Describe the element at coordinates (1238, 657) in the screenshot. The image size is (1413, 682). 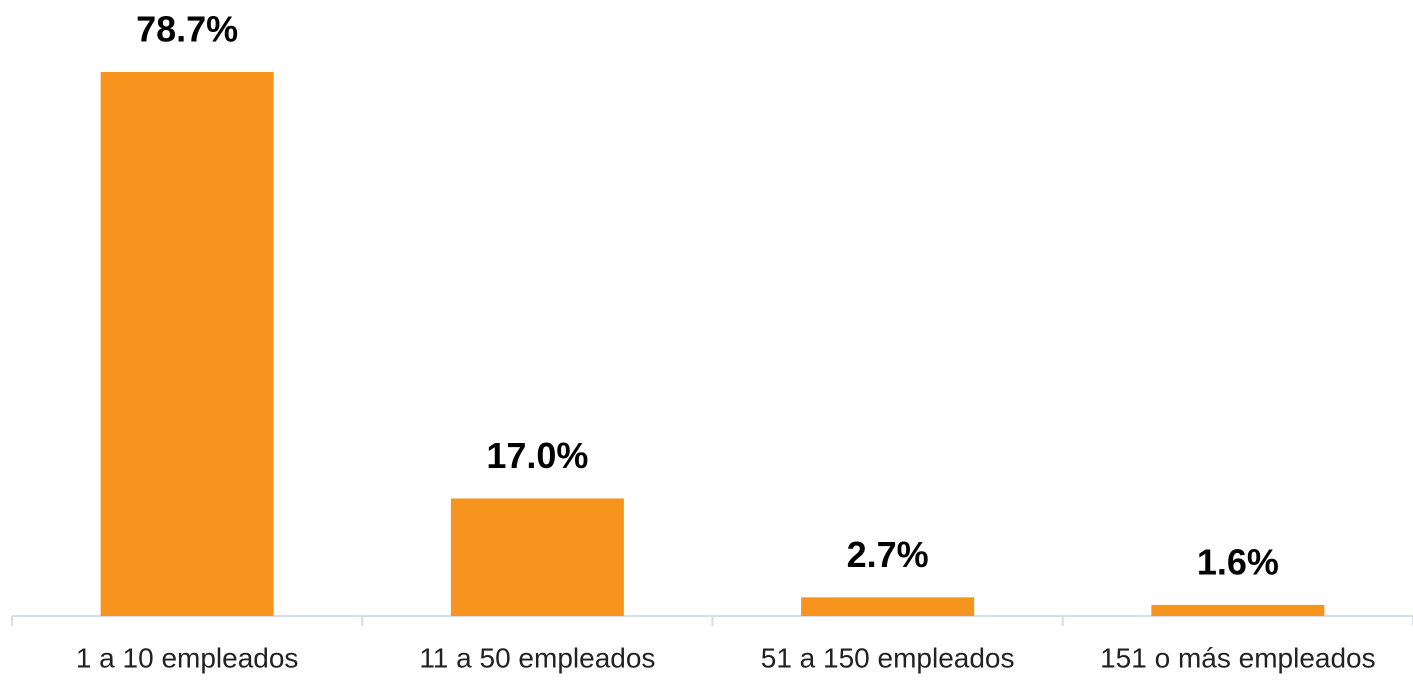
I see `x-tick-label: 151 o más empleados` at that location.